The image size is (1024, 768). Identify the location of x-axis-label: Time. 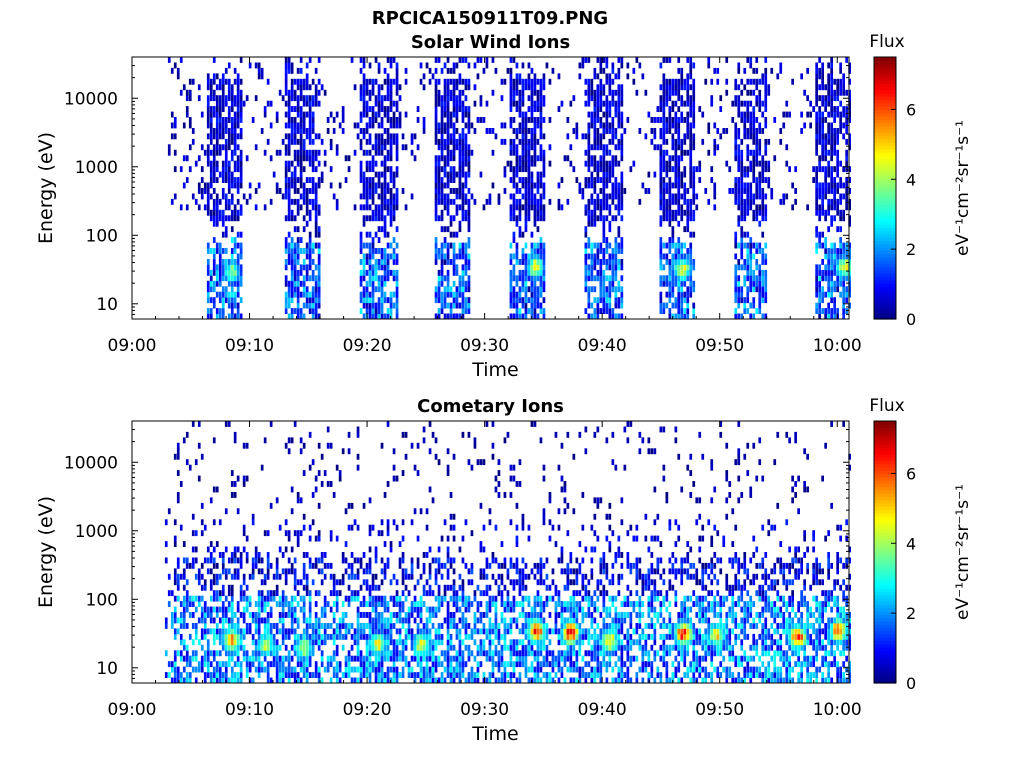
(495, 370).